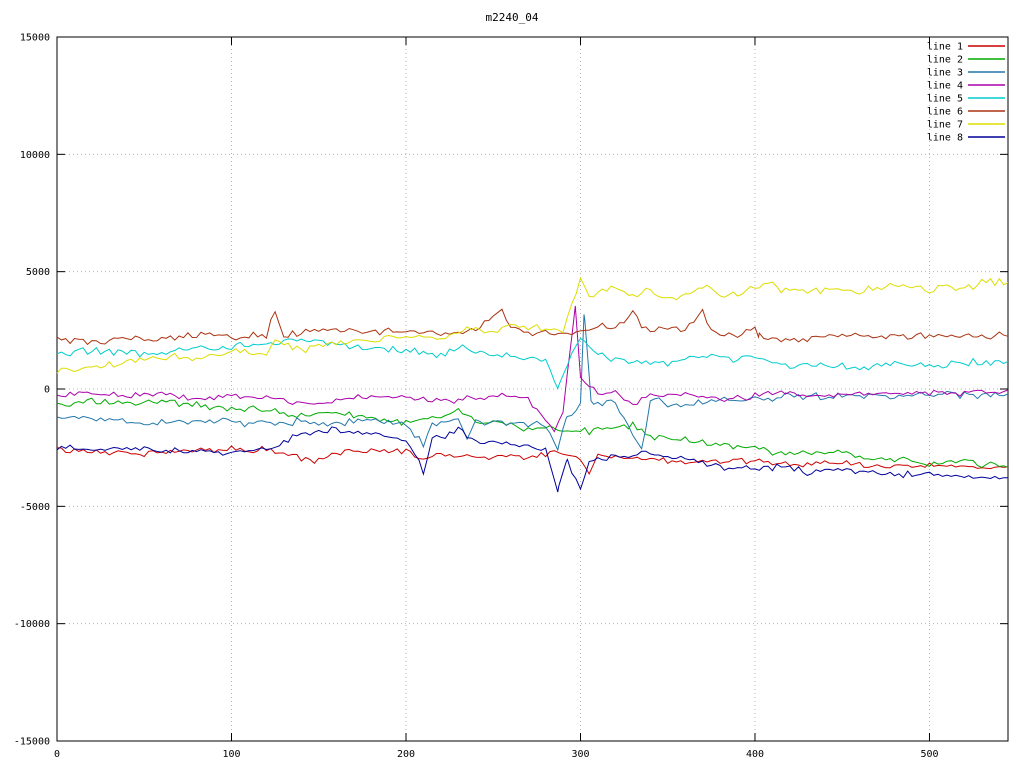  Describe the element at coordinates (945, 138) in the screenshot. I see `legend-label: line 8` at that location.